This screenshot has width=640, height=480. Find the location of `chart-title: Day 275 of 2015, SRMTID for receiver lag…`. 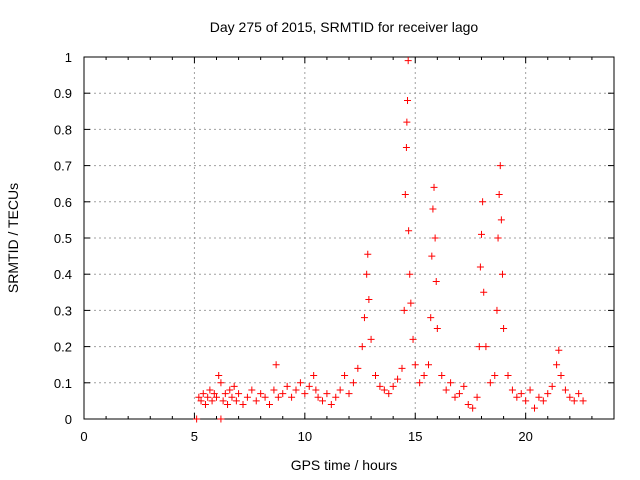

chart-title: Day 275 of 2015, SRMTID for receiver lag… is located at coordinates (344, 27).